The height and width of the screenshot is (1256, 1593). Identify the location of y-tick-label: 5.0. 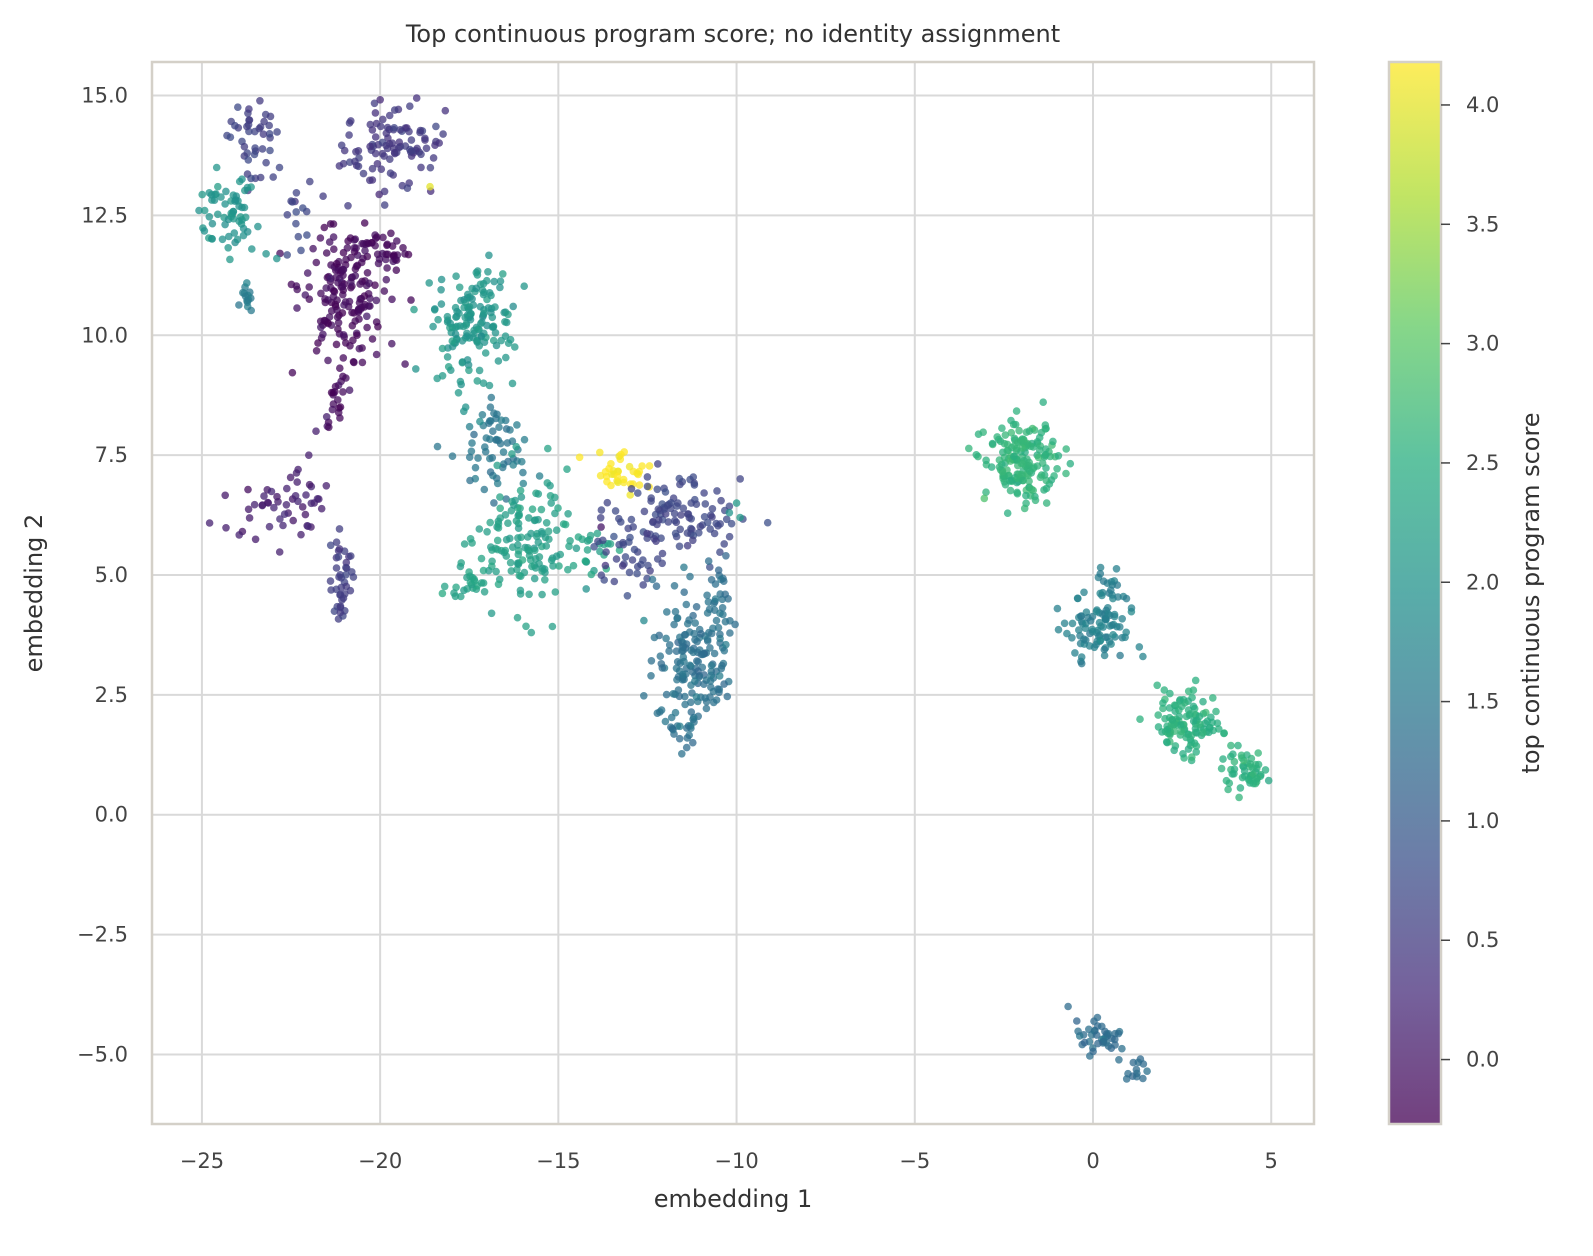
(111, 575).